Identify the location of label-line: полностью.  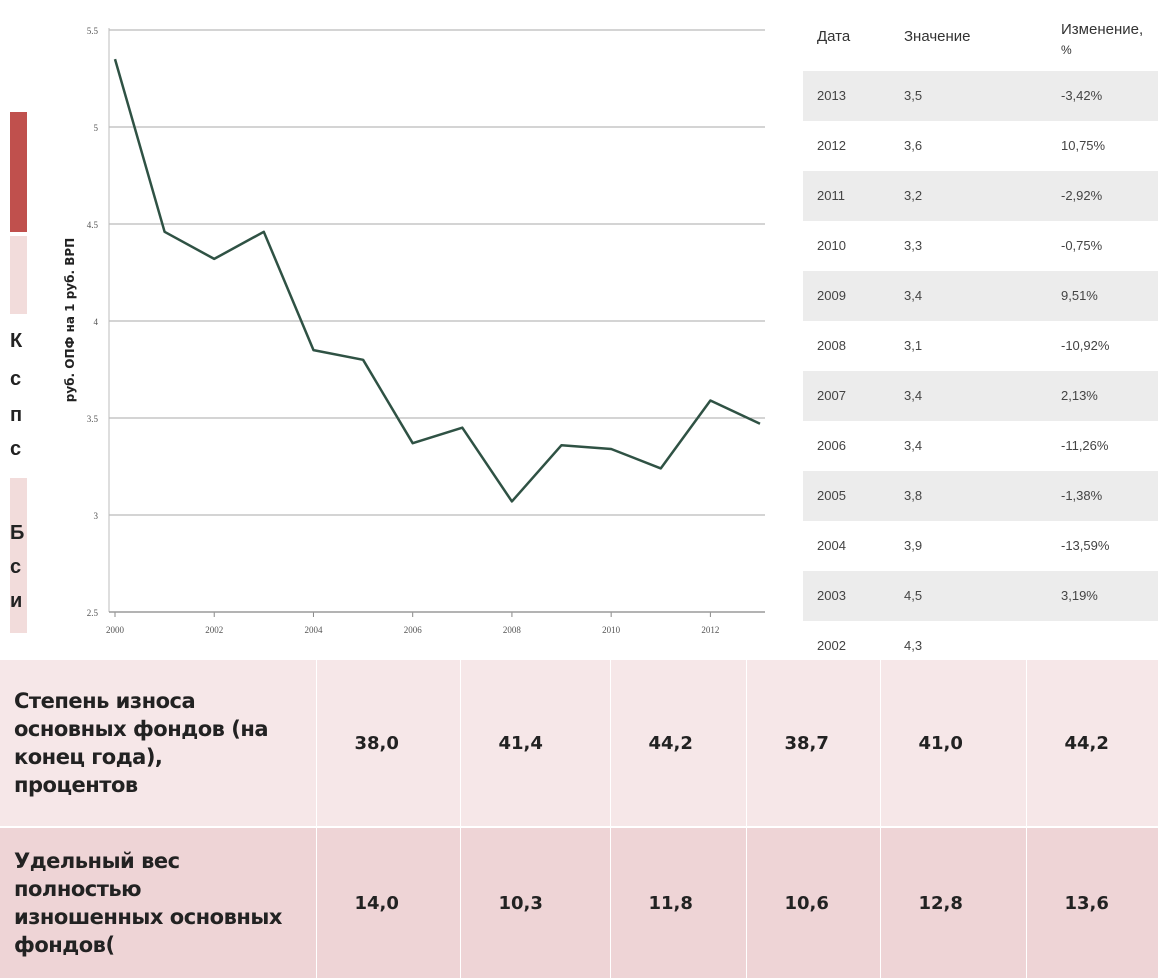
(78, 889).